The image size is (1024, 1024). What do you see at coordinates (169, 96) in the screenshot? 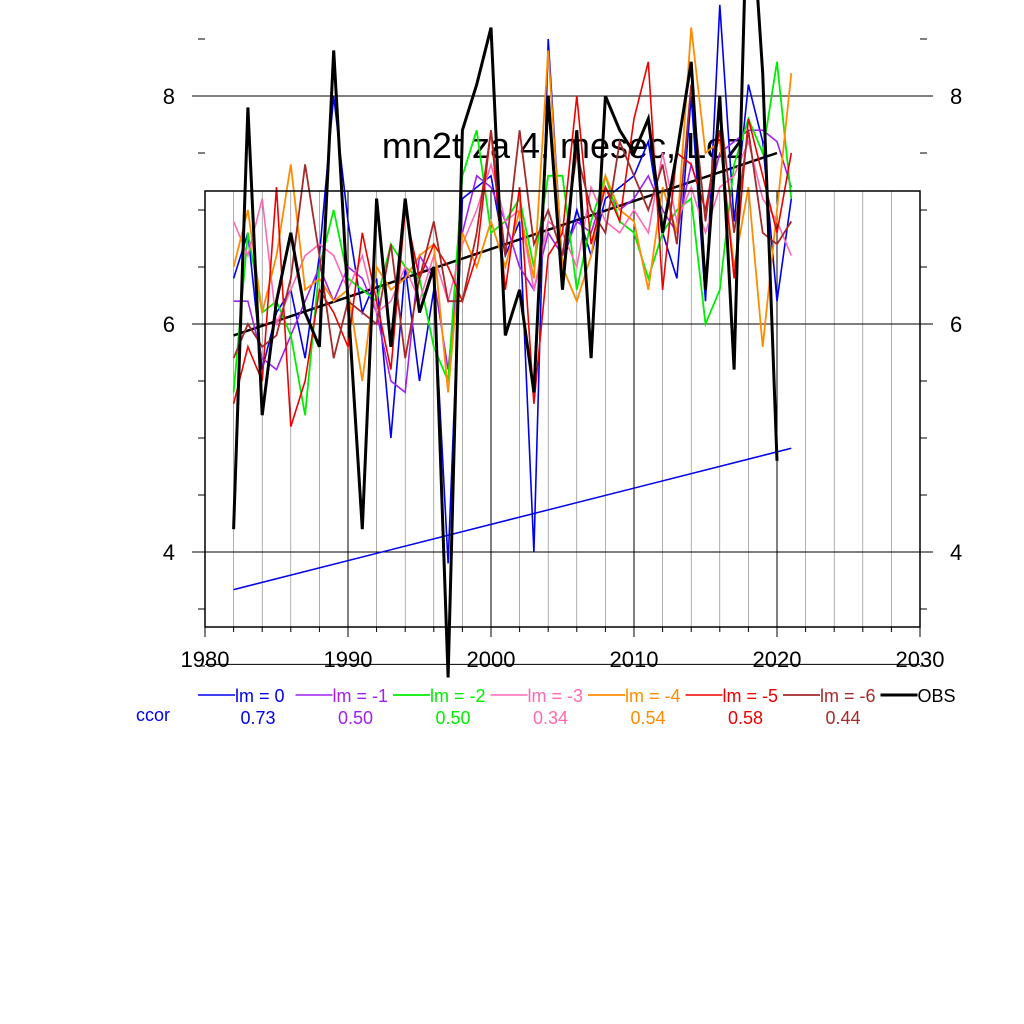
I see `y-tick-label-left: 8` at bounding box center [169, 96].